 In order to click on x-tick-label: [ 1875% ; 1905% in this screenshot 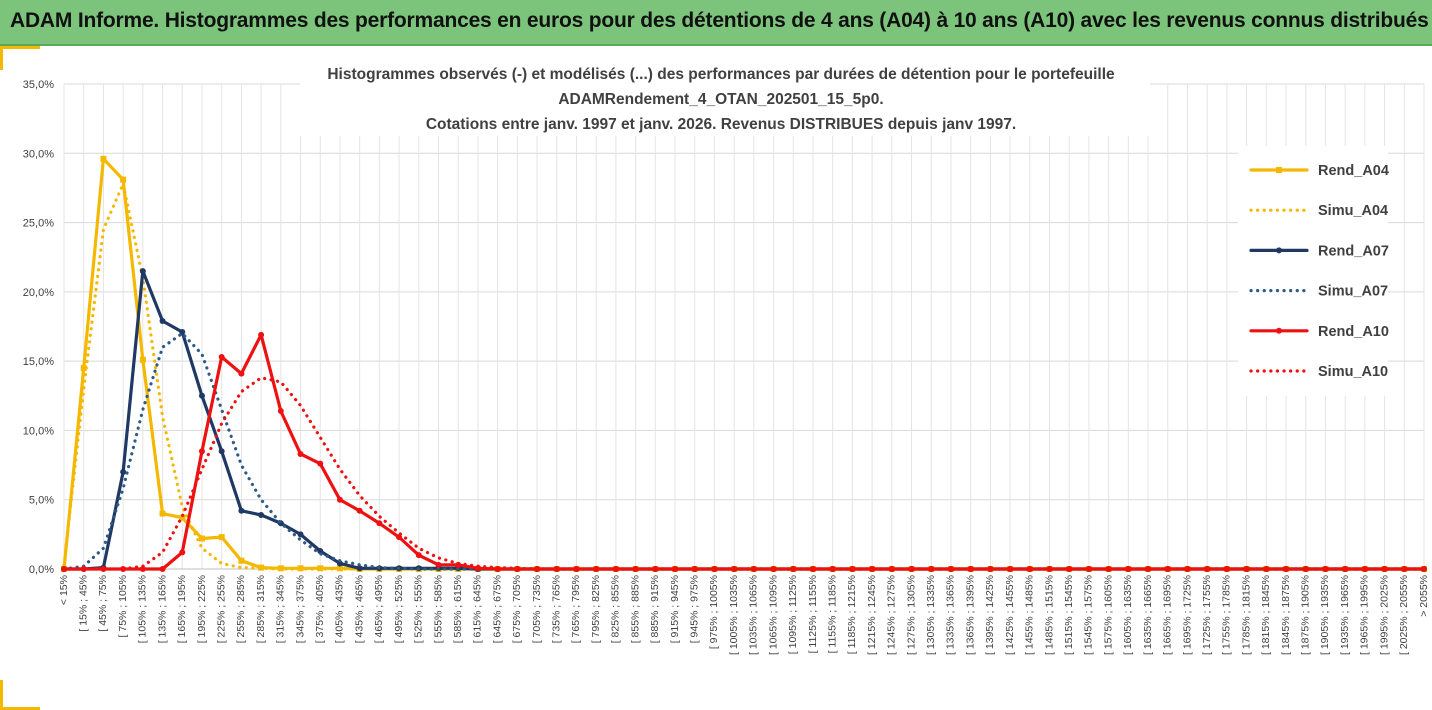, I will do `click(1306, 615)`.